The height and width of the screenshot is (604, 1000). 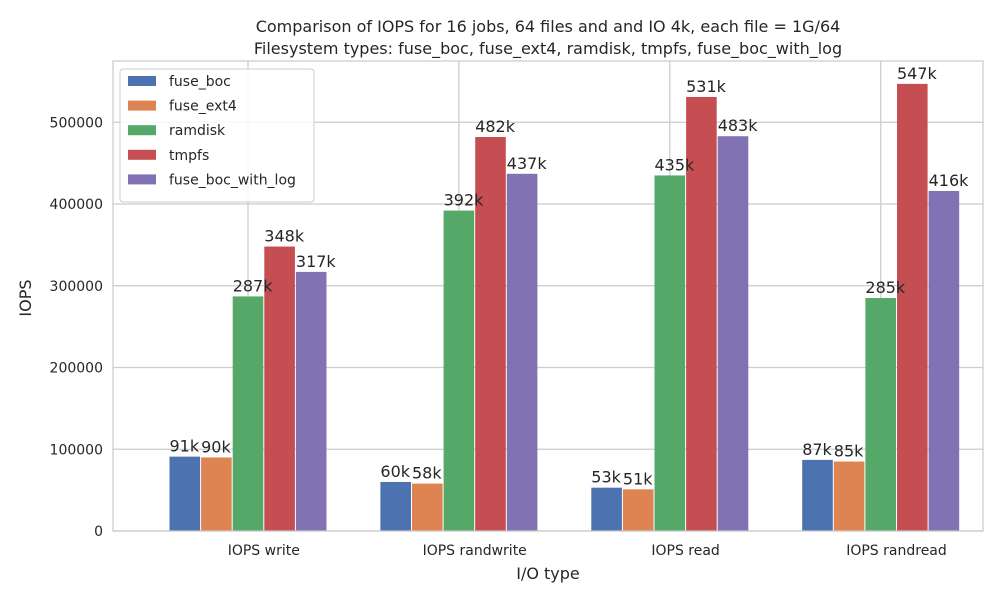 I want to click on data-label-fuse_ext4-0: 90k, so click(x=216, y=446).